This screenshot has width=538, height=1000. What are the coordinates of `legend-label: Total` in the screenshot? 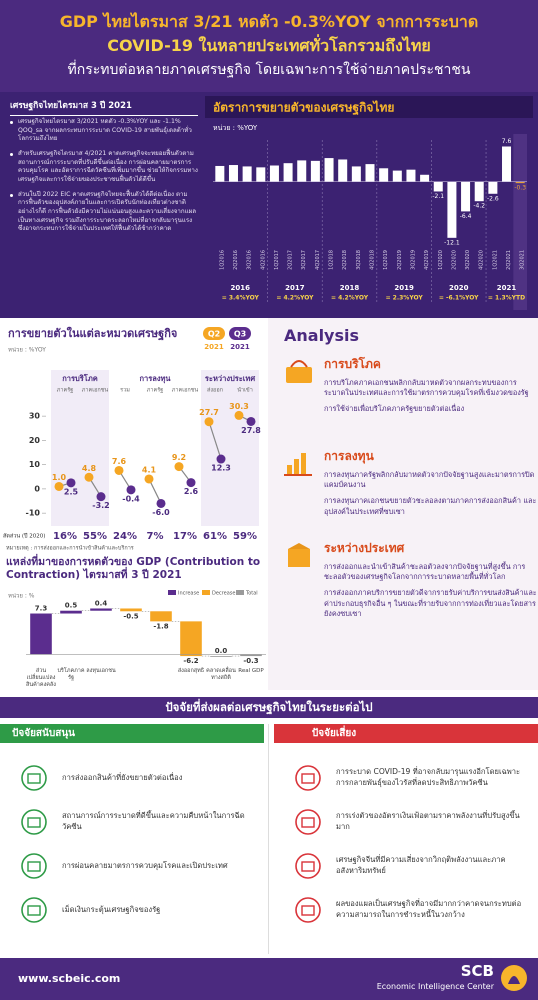 It's located at (251, 594).